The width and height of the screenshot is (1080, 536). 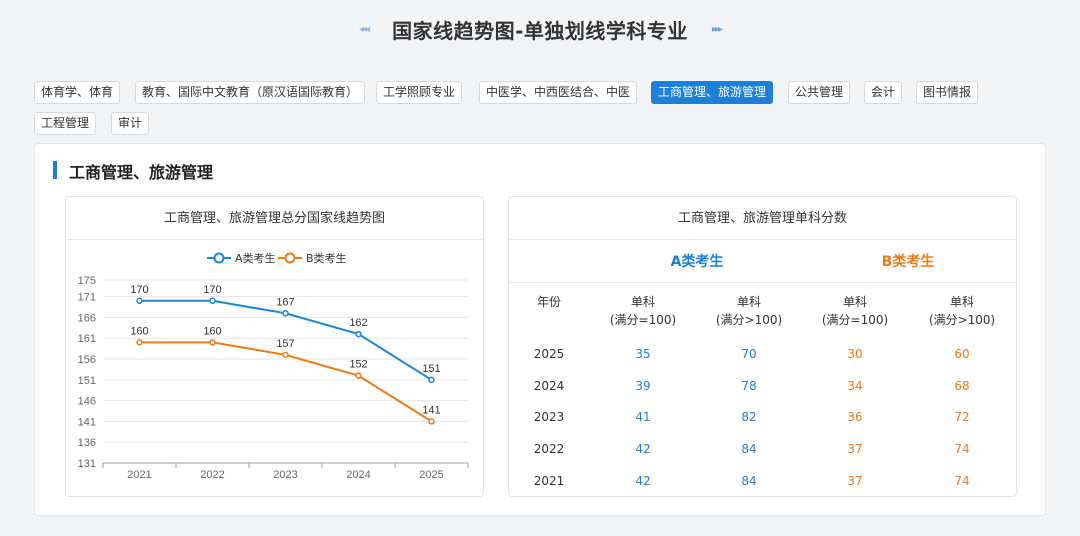 What do you see at coordinates (749, 354) in the screenshot?
I see `table-score-cell: 70` at bounding box center [749, 354].